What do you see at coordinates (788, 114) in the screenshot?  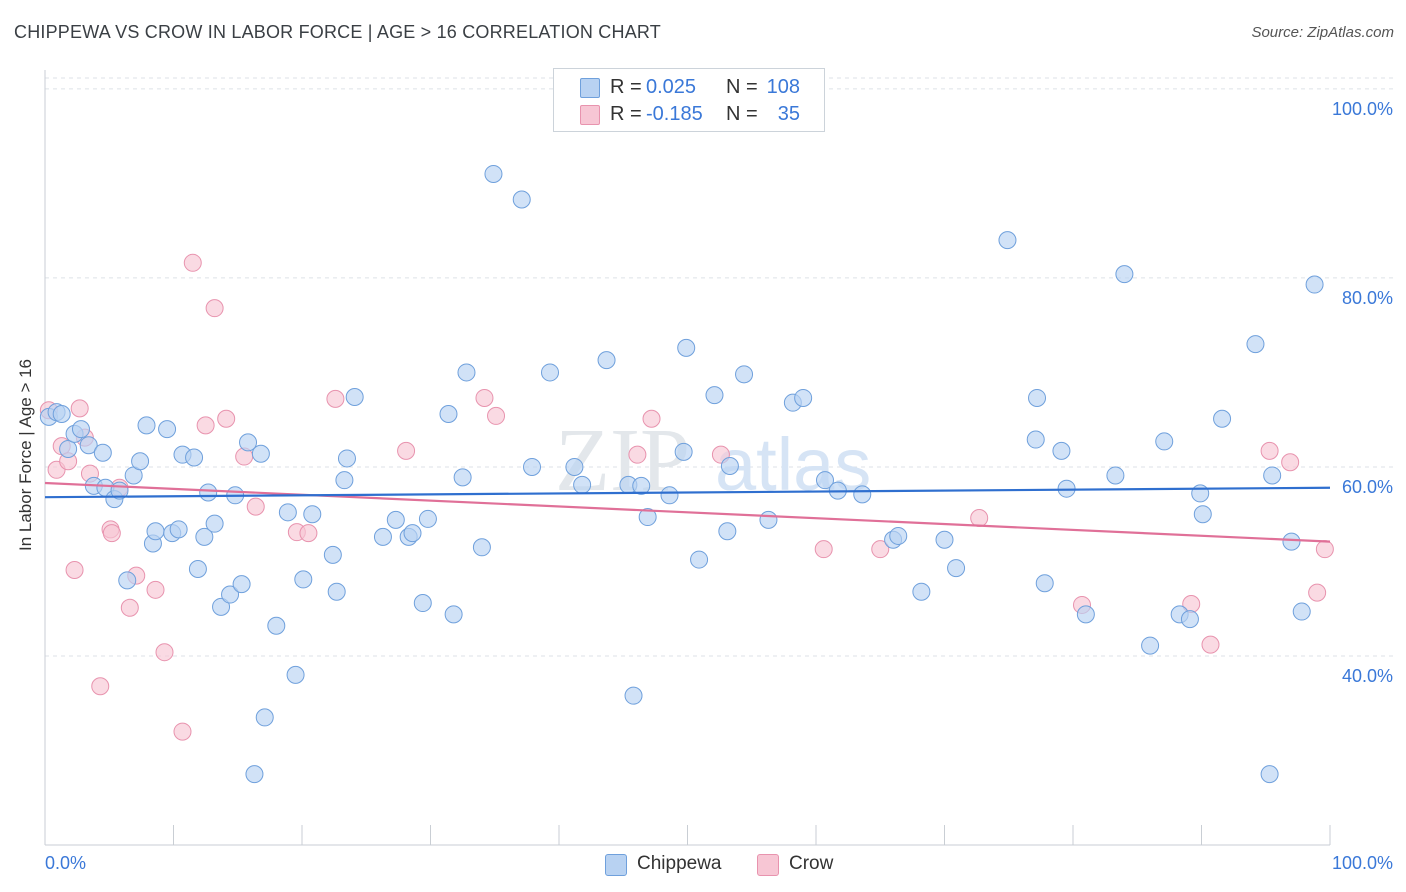 I see `legend-n-value: 35` at bounding box center [788, 114].